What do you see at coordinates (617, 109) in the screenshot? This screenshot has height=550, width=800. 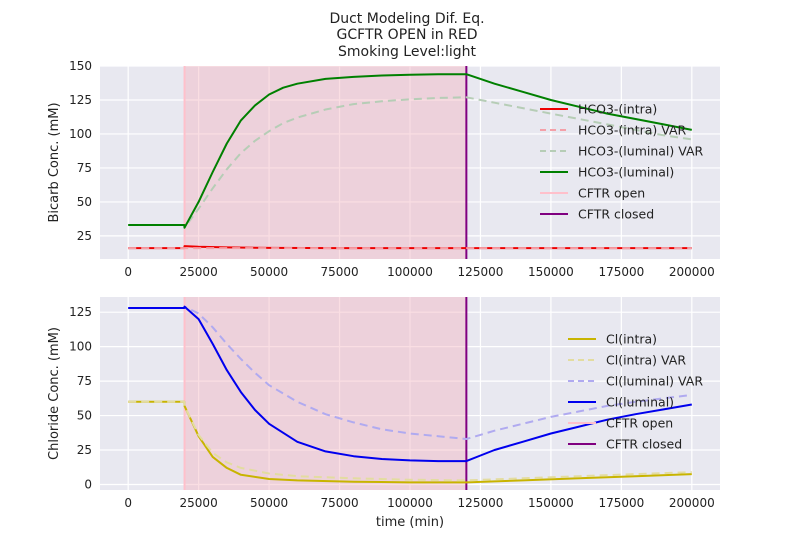 I see `legend-label: HCO3-(intra)` at bounding box center [617, 109].